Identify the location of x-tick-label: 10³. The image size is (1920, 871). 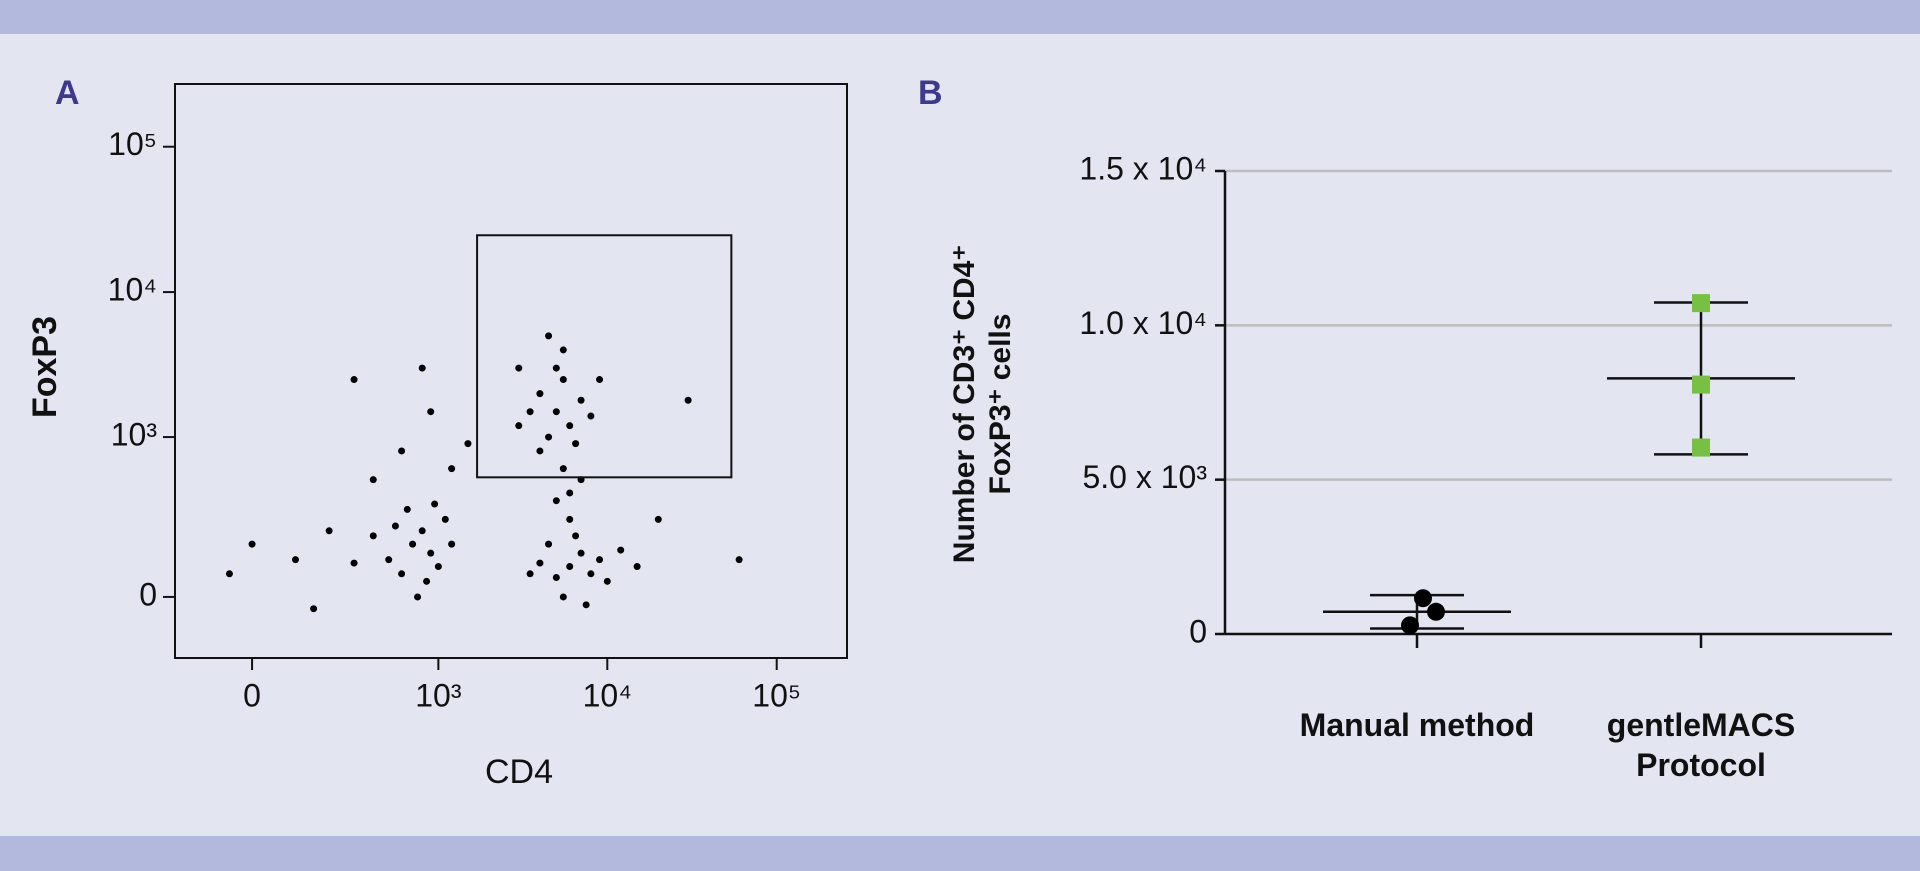
(438, 695).